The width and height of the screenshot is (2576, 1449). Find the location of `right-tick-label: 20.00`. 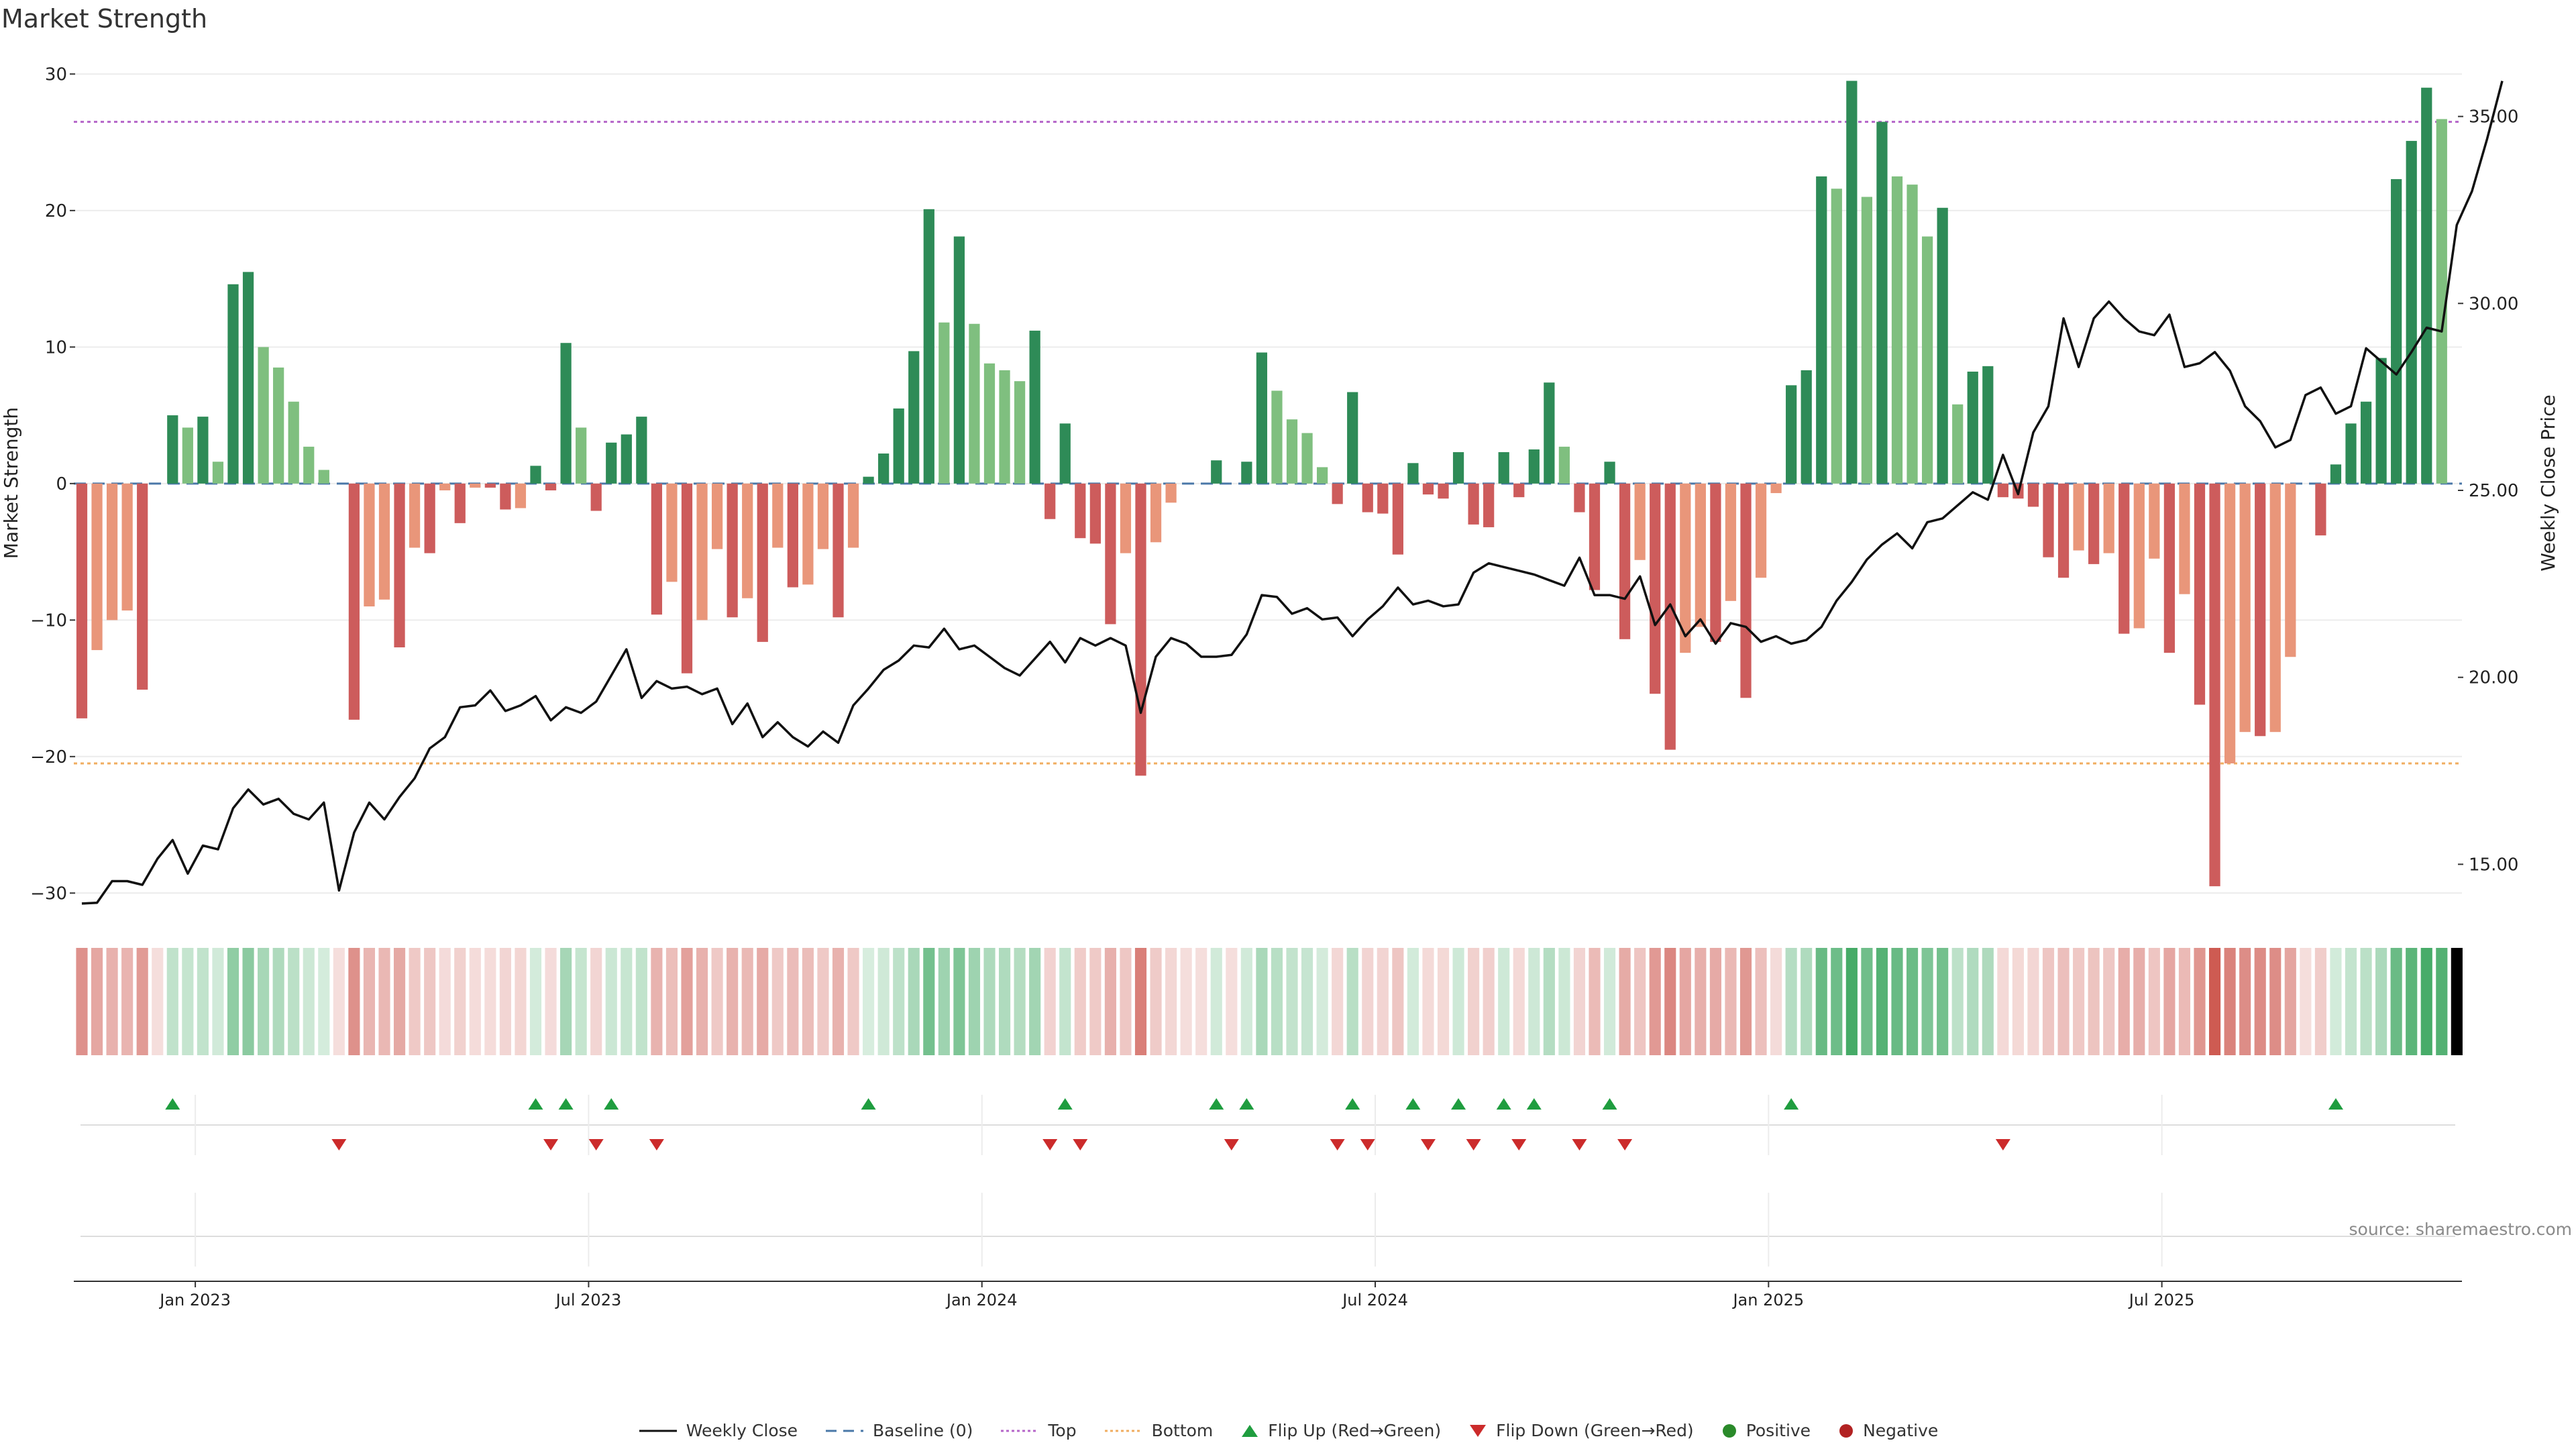

right-tick-label: 20.00 is located at coordinates (2493, 678).